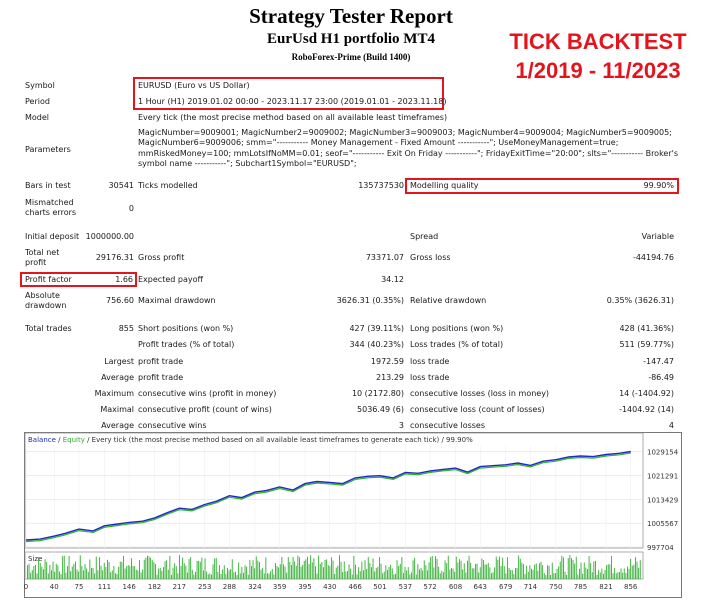 The image size is (702, 602). Describe the element at coordinates (657, 236) in the screenshot. I see `spread-value: Variable` at that location.